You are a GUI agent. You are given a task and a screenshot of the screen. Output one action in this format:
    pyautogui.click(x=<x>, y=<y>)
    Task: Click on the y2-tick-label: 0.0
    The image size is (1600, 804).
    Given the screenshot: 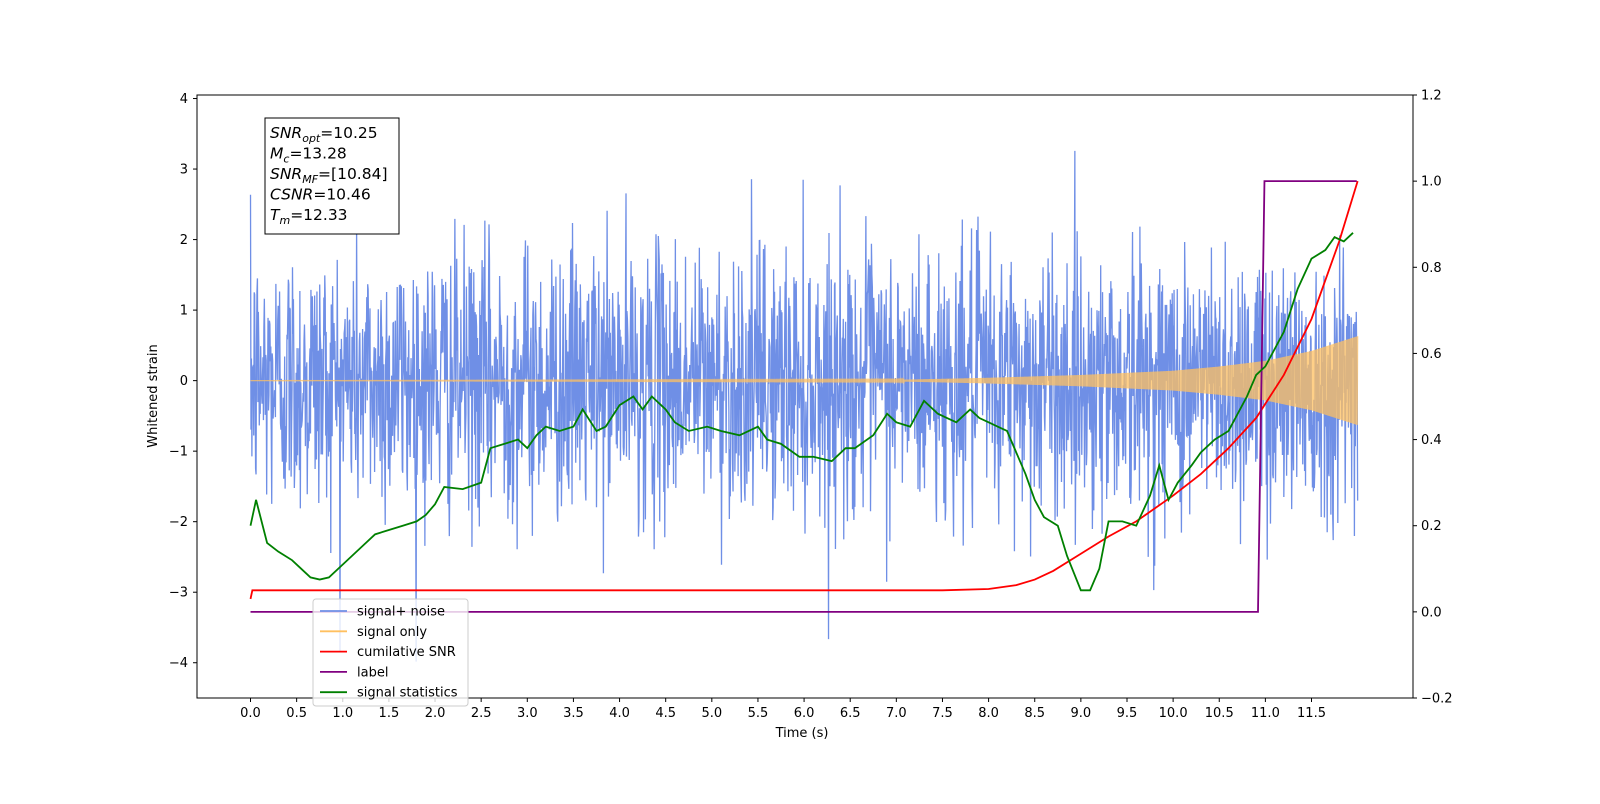 What is the action you would take?
    pyautogui.click(x=1431, y=612)
    